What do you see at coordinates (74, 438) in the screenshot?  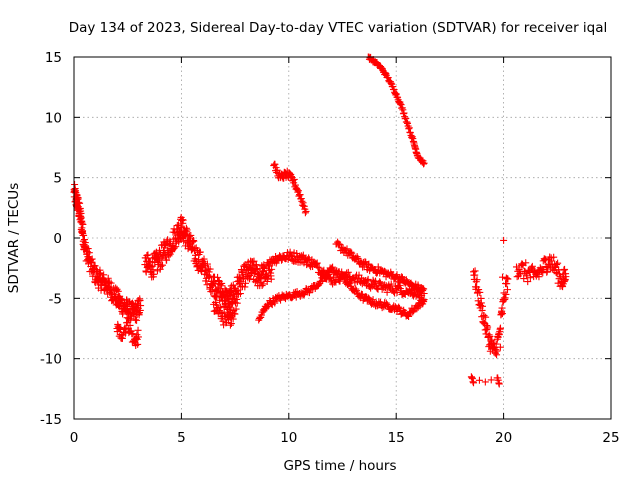 I see `x-tick-label: 0` at bounding box center [74, 438].